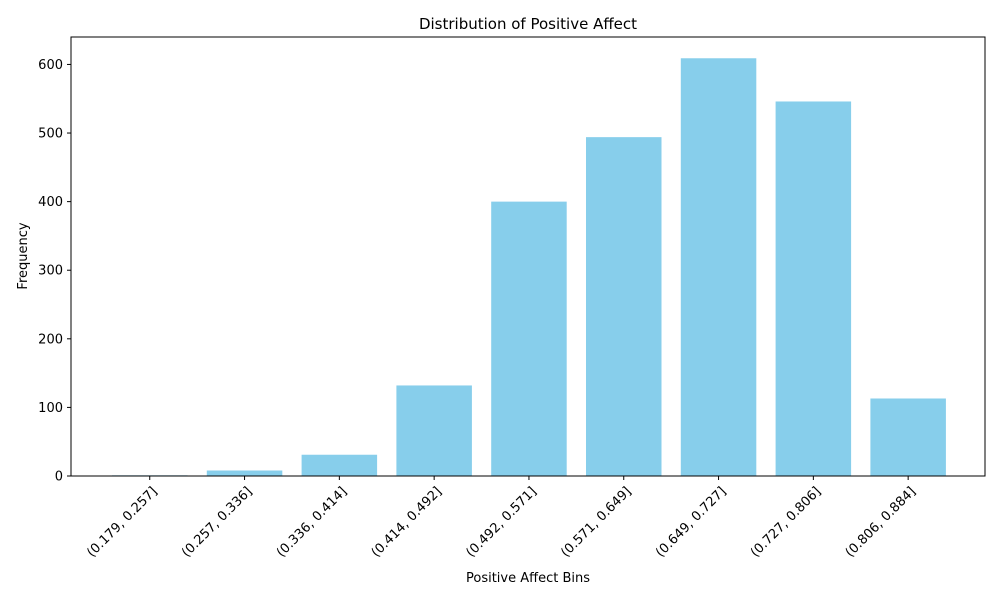 This screenshot has height=604, width=1000. I want to click on x-tick-label: (0.492, 0.571], so click(502, 522).